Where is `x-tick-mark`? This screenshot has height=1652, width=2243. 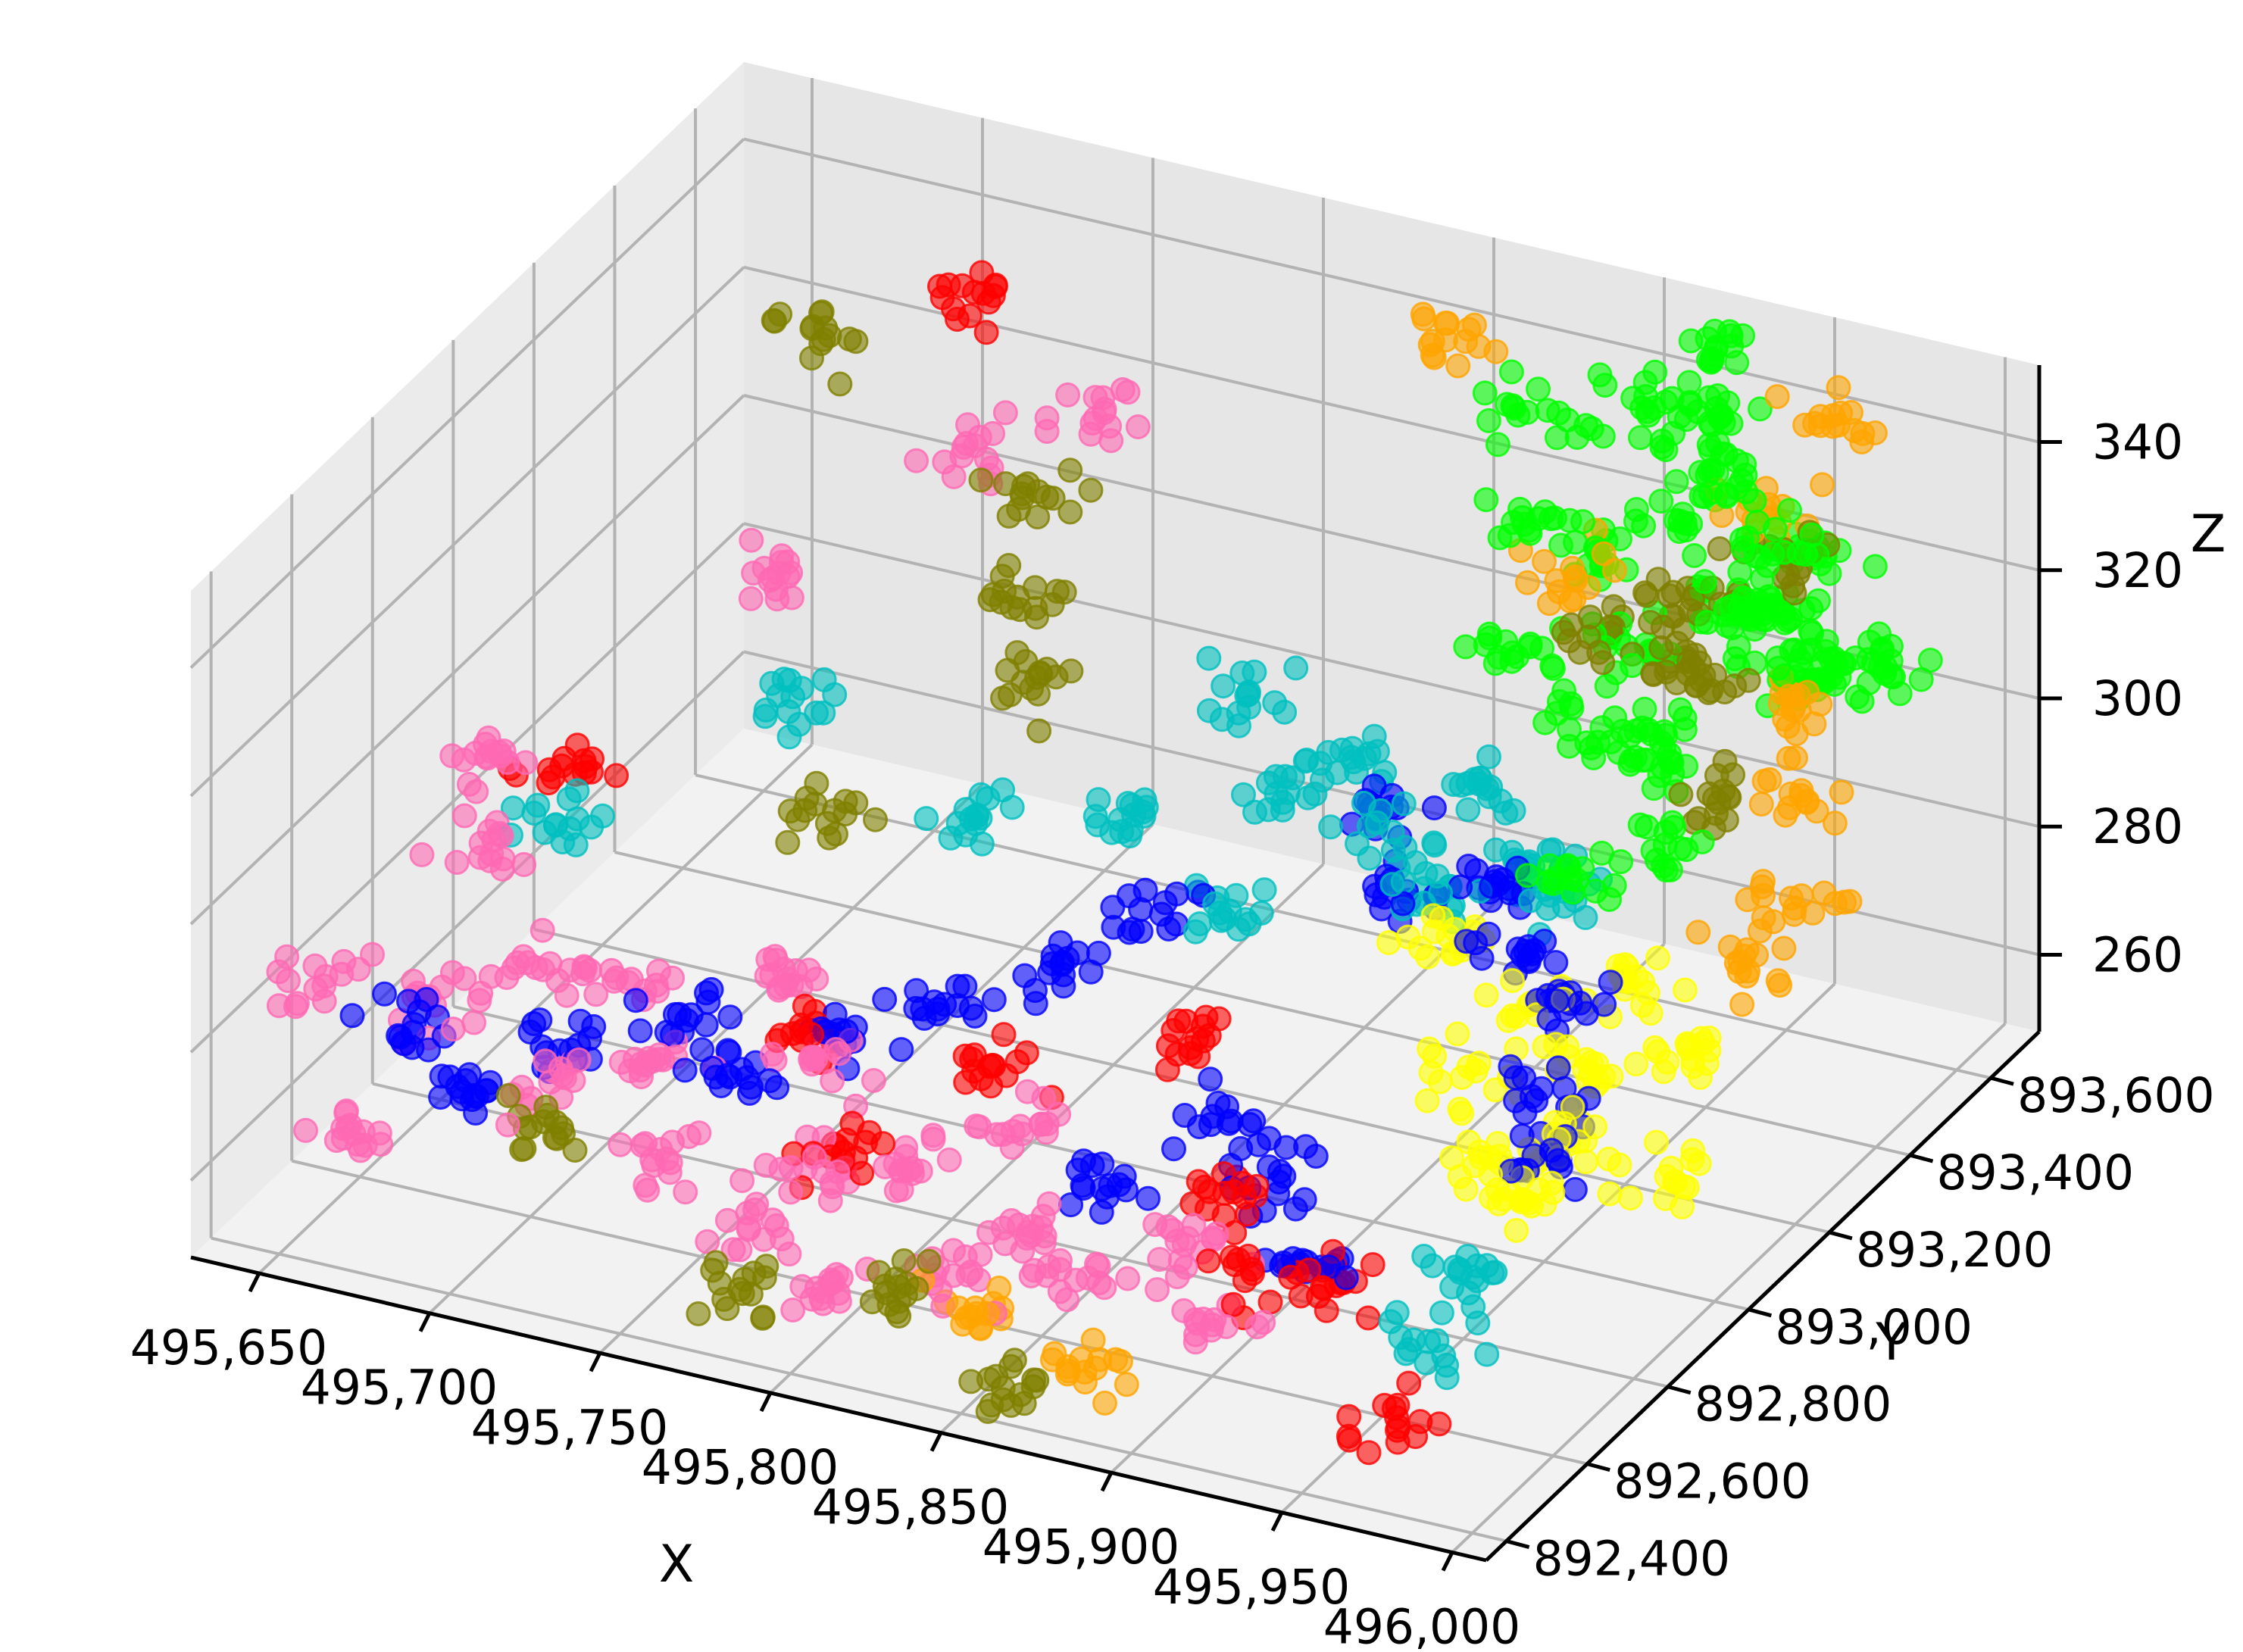
x-tick-mark is located at coordinates (1277, 1521).